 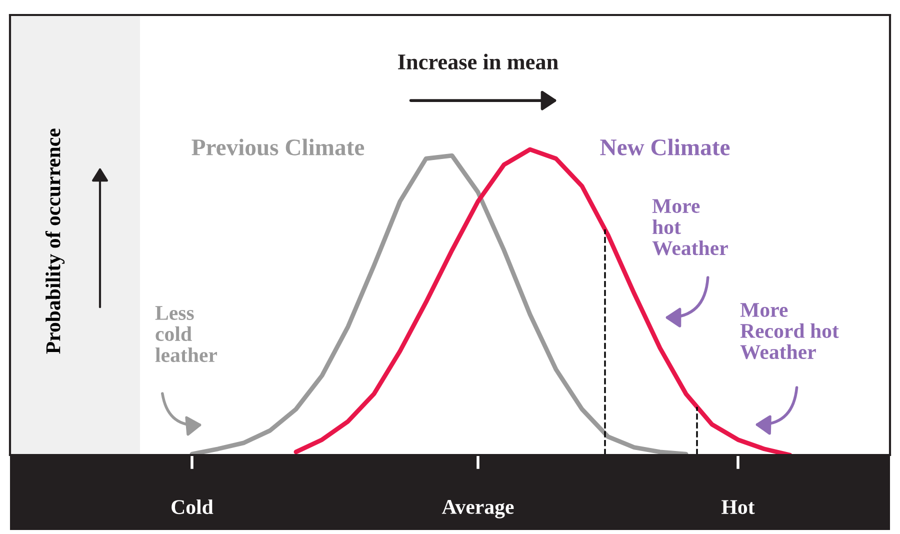 What do you see at coordinates (278, 147) in the screenshot?
I see `text: Previous Climate` at bounding box center [278, 147].